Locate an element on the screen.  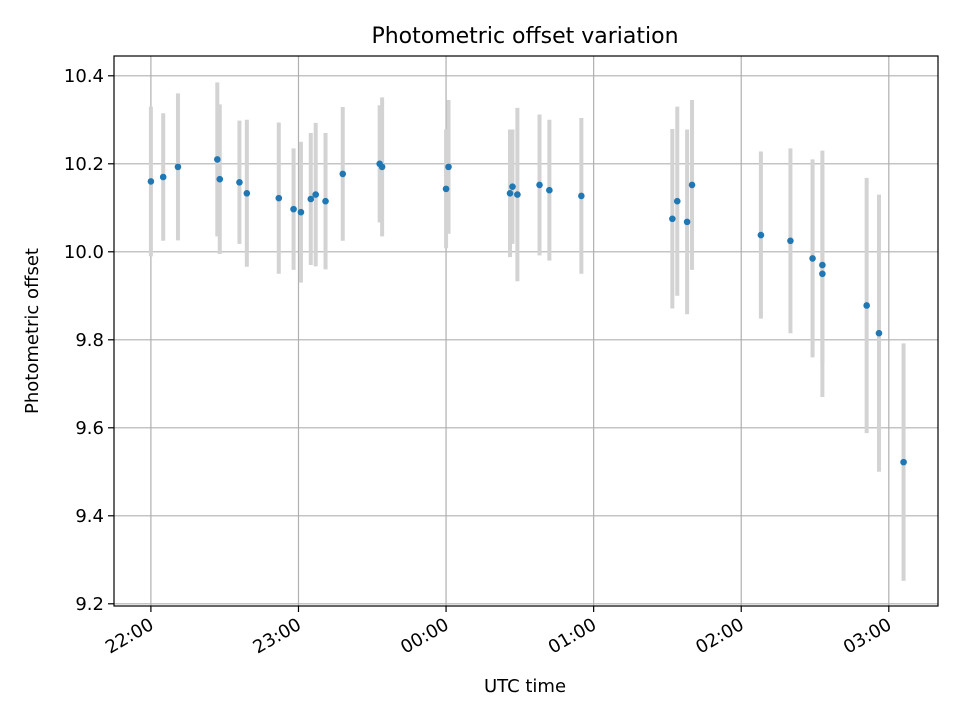
y-tick-label: 9.8 is located at coordinates (89, 340).